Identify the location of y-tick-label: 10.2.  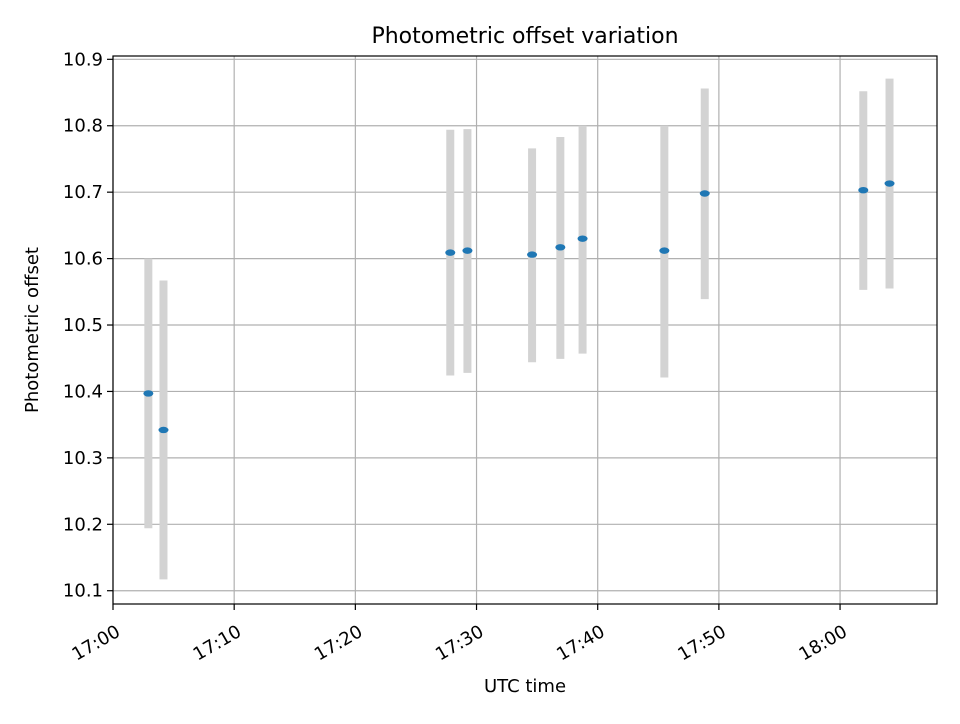
(83, 524).